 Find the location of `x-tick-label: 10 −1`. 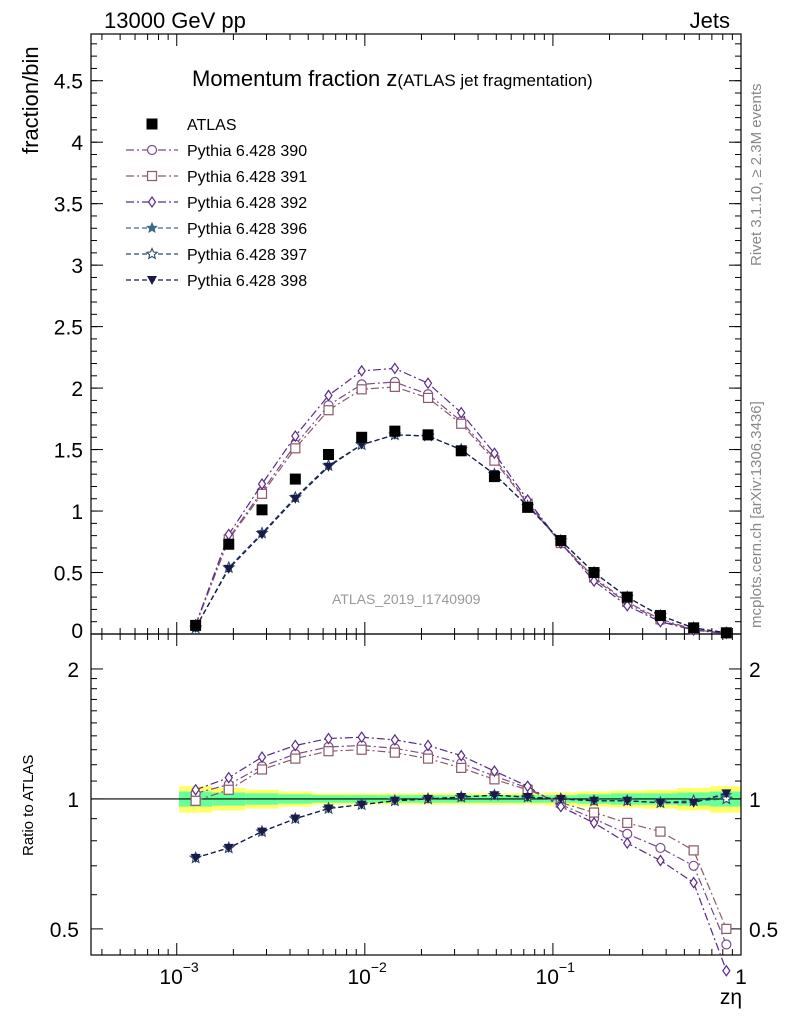

x-tick-label: 10 −1 is located at coordinates (556, 974).